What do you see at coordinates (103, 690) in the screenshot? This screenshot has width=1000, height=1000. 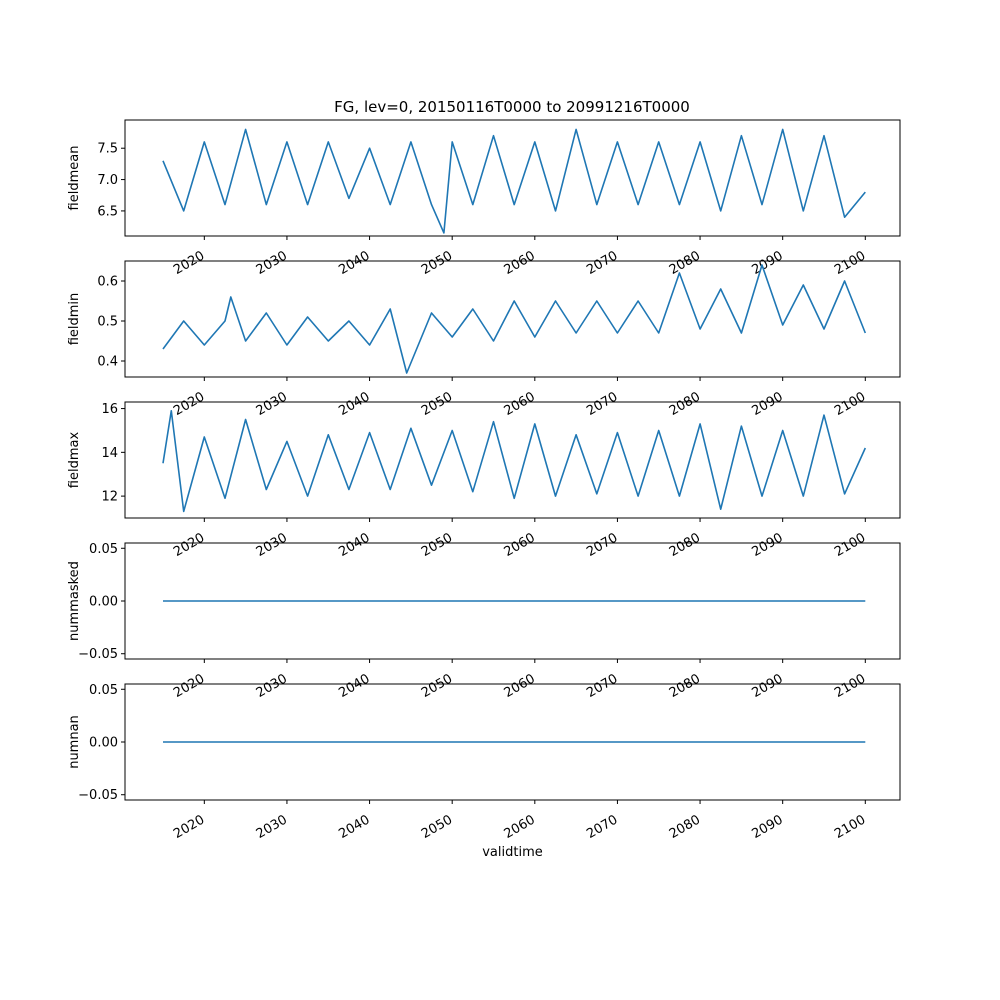 I see `numnan-ytick-label: 0.05` at bounding box center [103, 690].